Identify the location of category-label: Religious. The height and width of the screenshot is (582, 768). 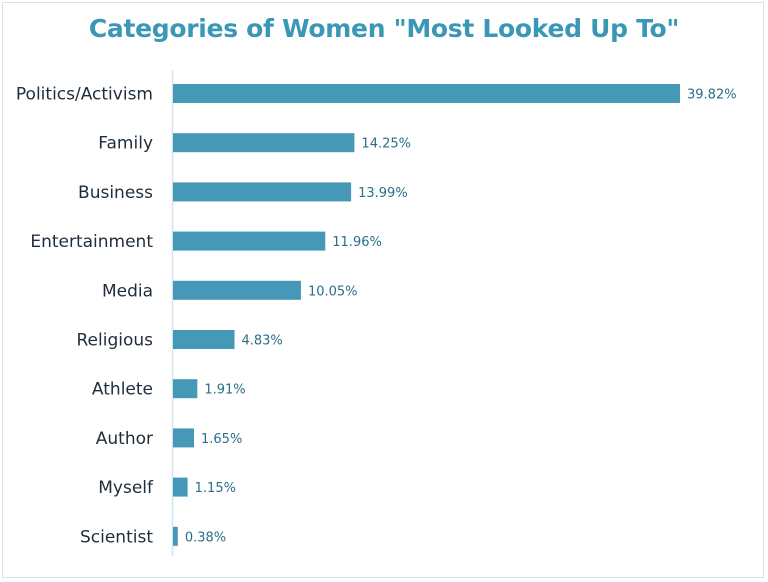
(115, 341).